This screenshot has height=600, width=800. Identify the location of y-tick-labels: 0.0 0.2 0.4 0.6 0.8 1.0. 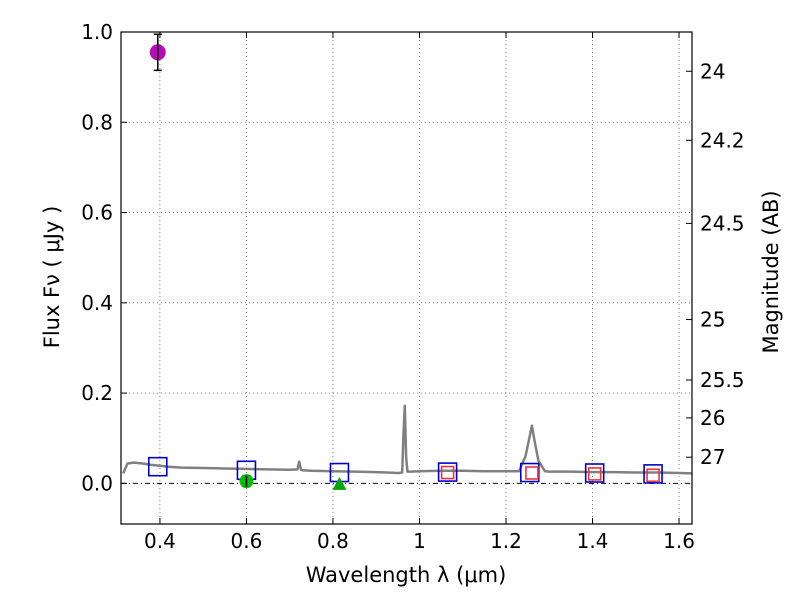
(97, 257).